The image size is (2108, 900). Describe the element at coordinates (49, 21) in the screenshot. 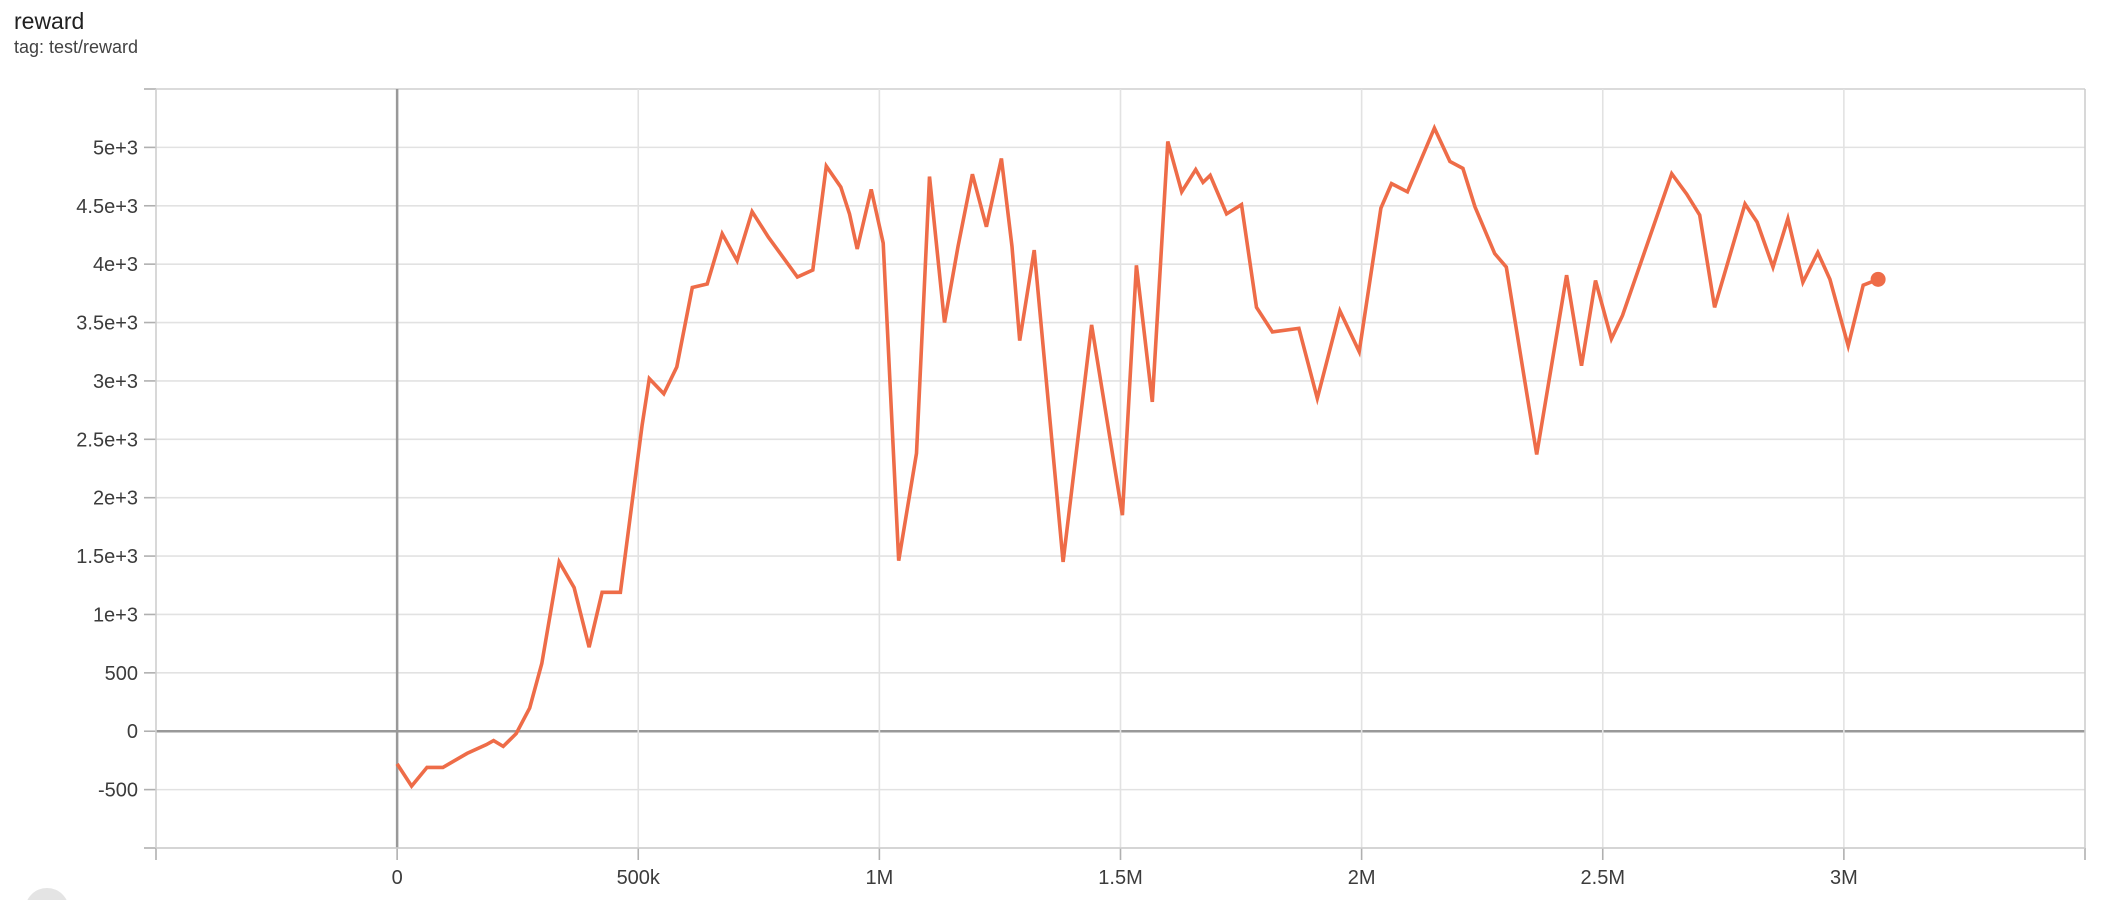

I see `chart-title: reward` at that location.